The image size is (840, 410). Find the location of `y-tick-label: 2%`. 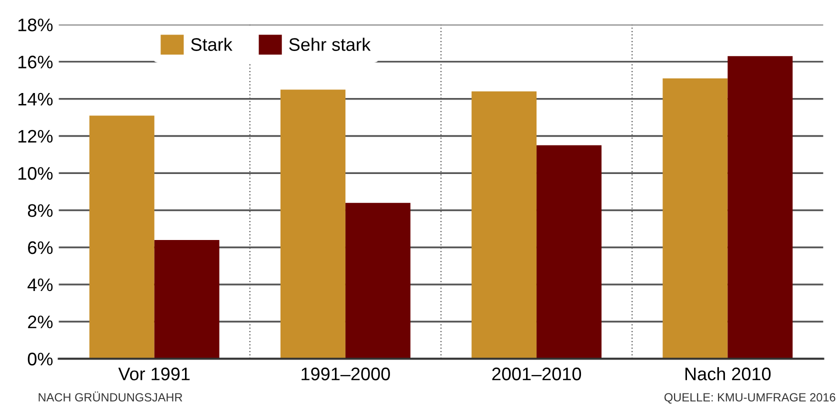

y-tick-label: 2% is located at coordinates (40, 322).